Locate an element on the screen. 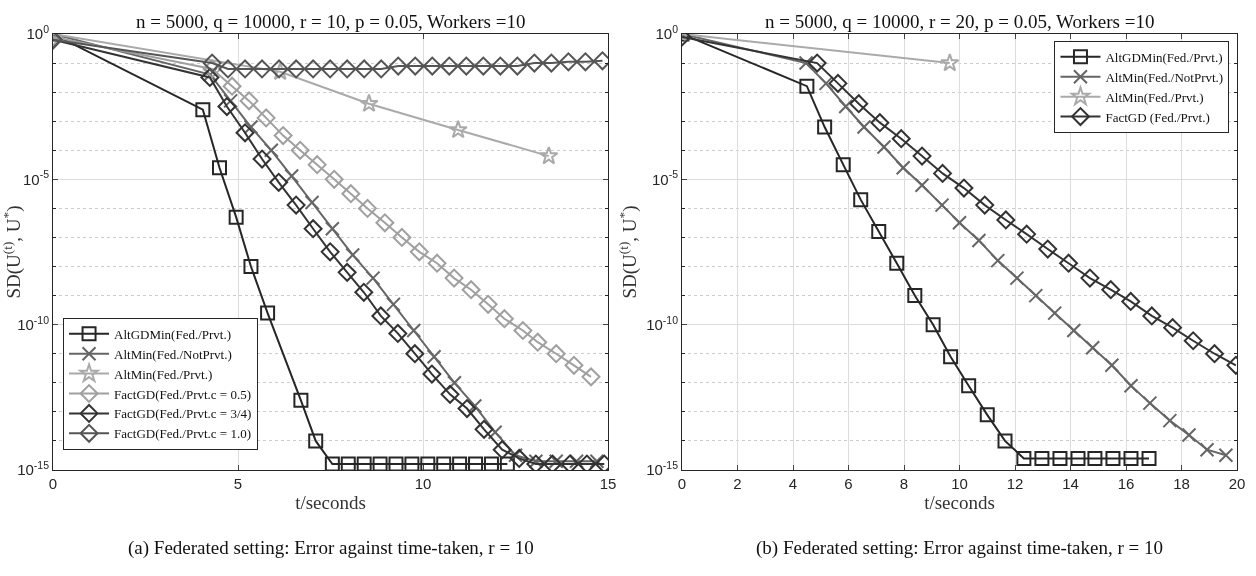 This screenshot has height=576, width=1256. x-tick-label: 20 is located at coordinates (1237, 483).